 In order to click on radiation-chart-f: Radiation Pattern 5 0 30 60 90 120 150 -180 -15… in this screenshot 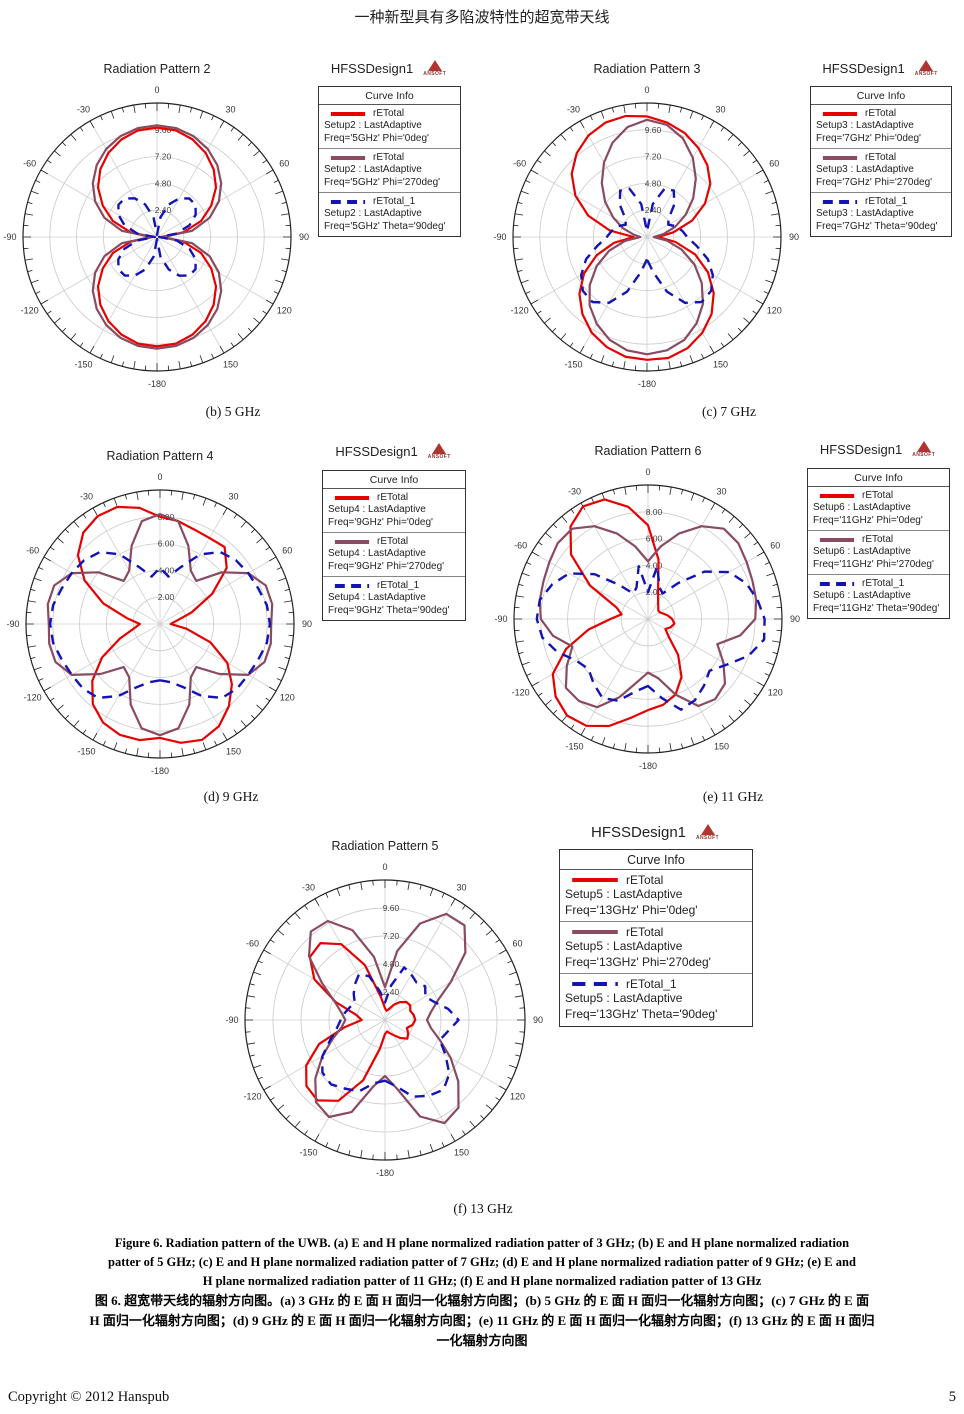, I will do `click(385, 1012)`.